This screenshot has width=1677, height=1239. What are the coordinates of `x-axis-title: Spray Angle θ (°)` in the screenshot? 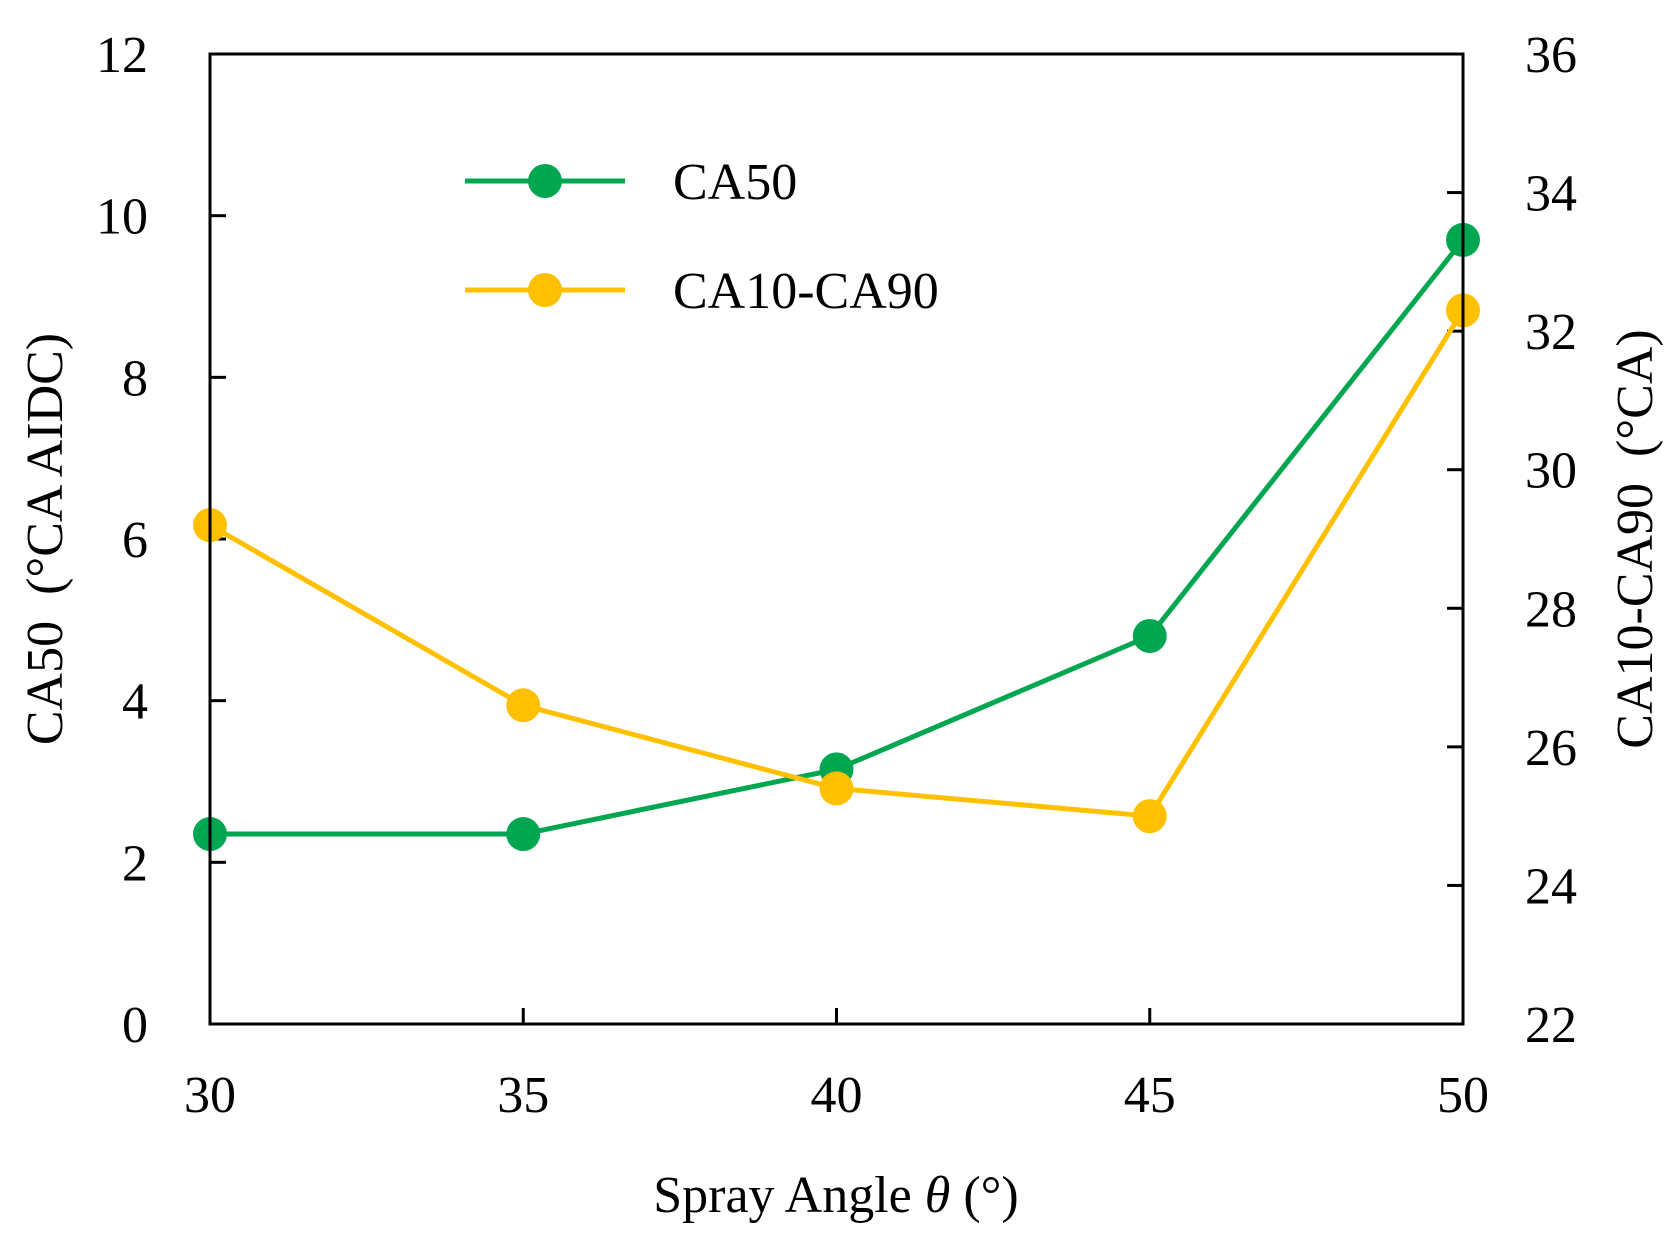 It's located at (836, 1195).